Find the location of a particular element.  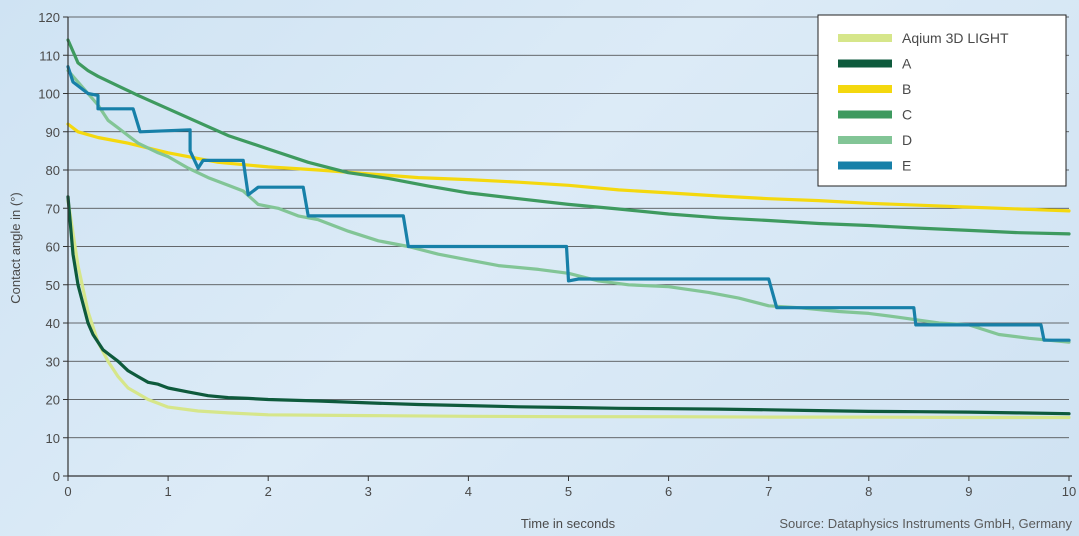

legend-label: A is located at coordinates (907, 64).